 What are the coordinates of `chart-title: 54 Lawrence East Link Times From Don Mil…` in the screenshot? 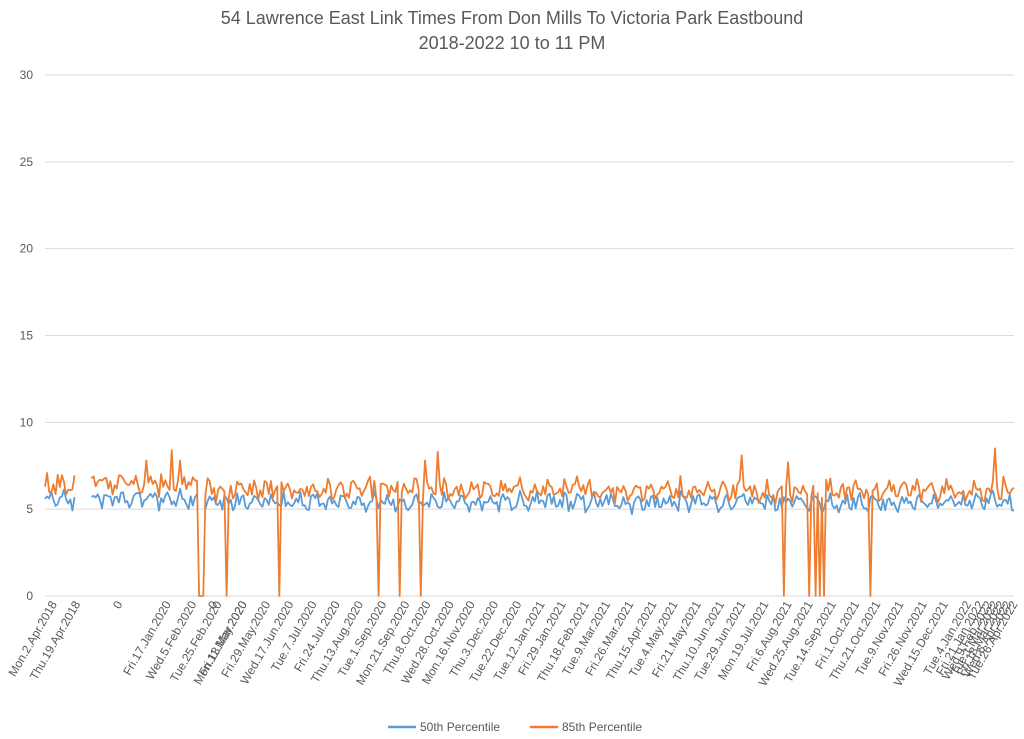 It's located at (512, 18).